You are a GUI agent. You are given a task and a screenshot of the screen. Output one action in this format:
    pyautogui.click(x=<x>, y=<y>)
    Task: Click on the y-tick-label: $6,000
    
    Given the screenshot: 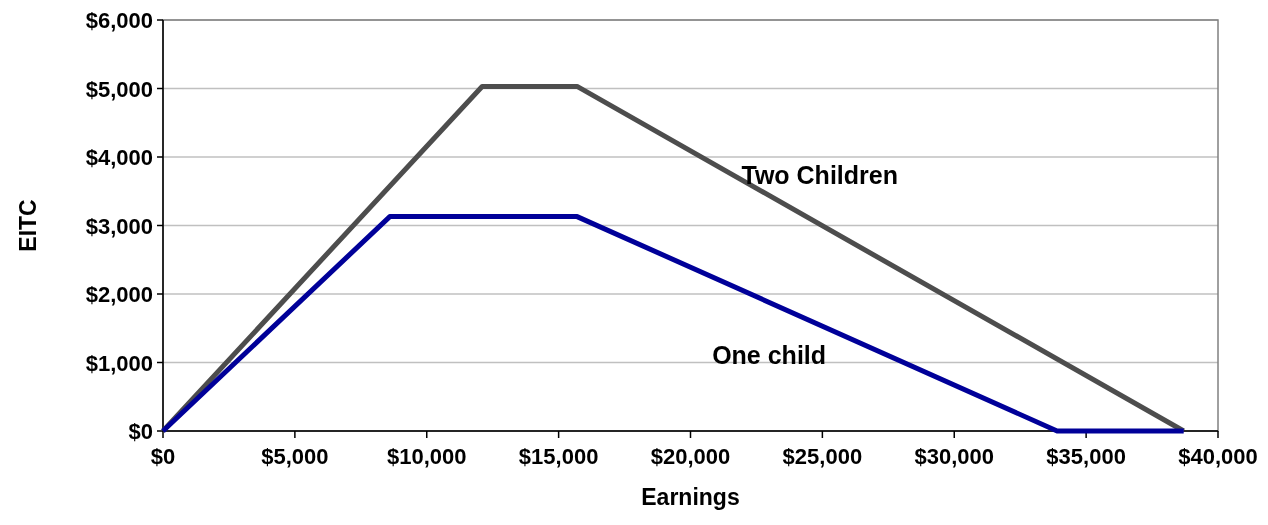 What is the action you would take?
    pyautogui.click(x=119, y=20)
    